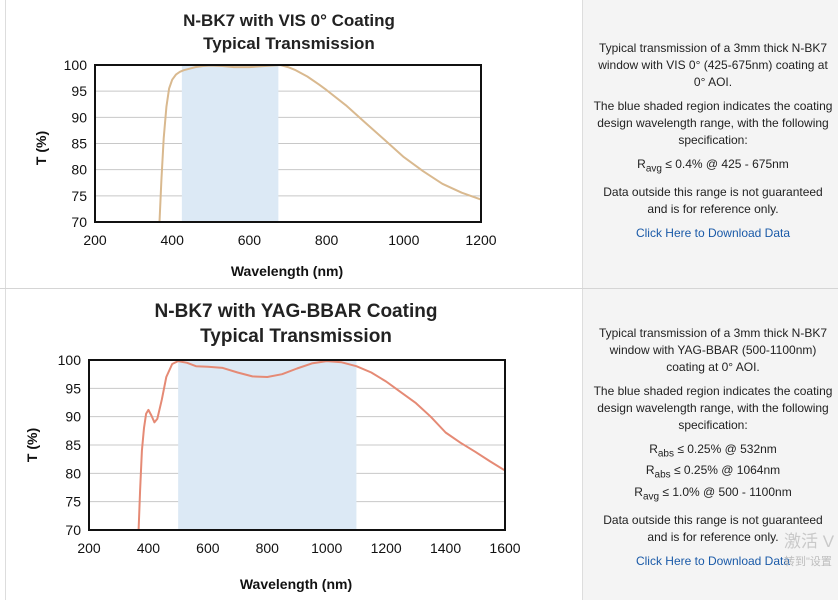 This screenshot has height=605, width=838. I want to click on spec-value: ≤ 0.4% @ 425 - 675nm, so click(725, 164).